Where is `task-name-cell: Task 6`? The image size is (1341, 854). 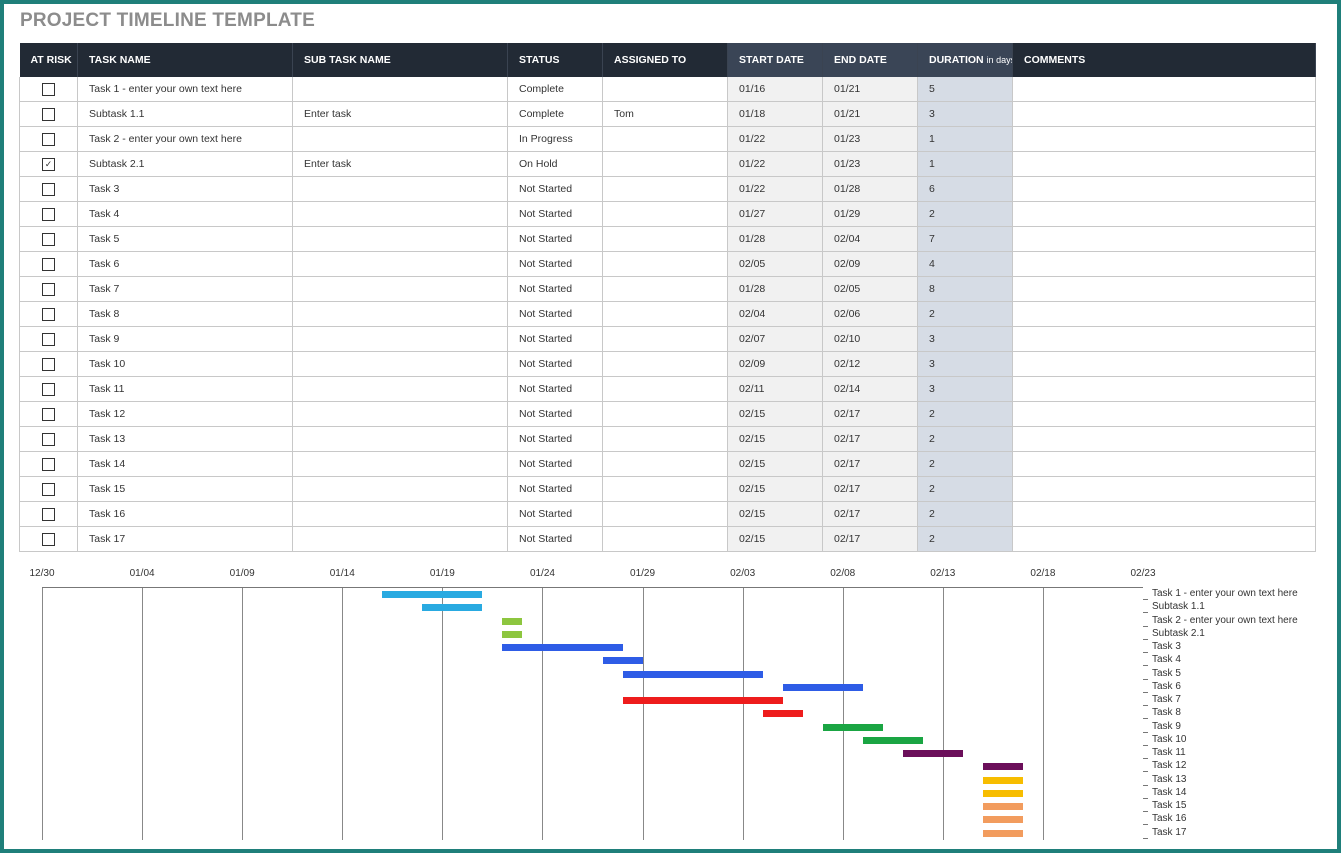 task-name-cell: Task 6 is located at coordinates (185, 264).